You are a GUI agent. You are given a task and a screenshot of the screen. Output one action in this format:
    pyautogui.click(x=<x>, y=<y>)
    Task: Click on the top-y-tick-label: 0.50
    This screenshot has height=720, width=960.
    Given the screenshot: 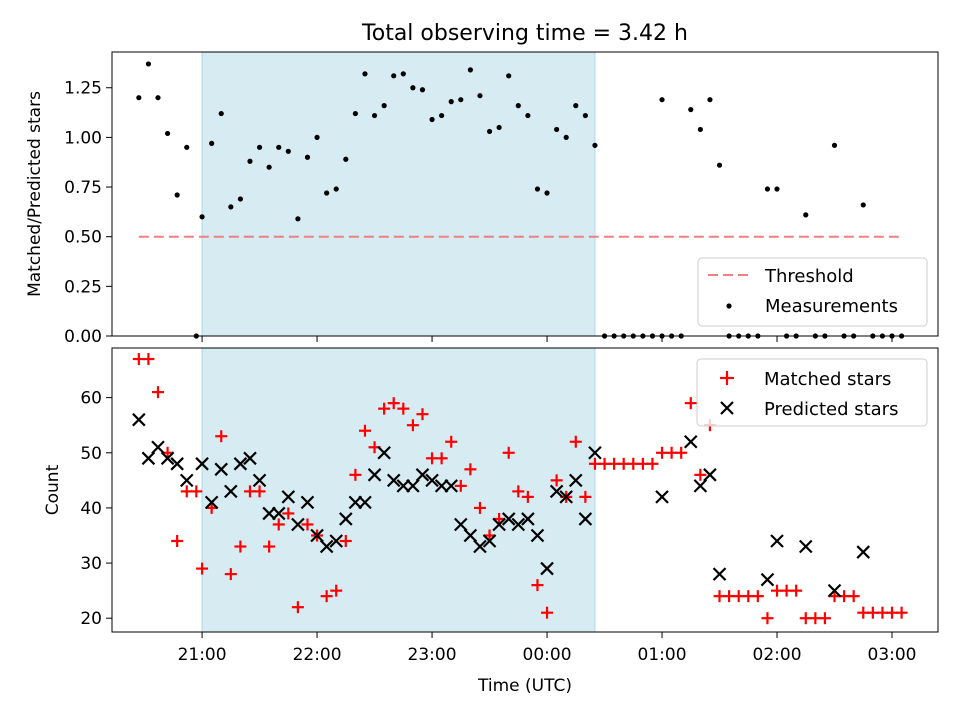 What is the action you would take?
    pyautogui.click(x=83, y=238)
    